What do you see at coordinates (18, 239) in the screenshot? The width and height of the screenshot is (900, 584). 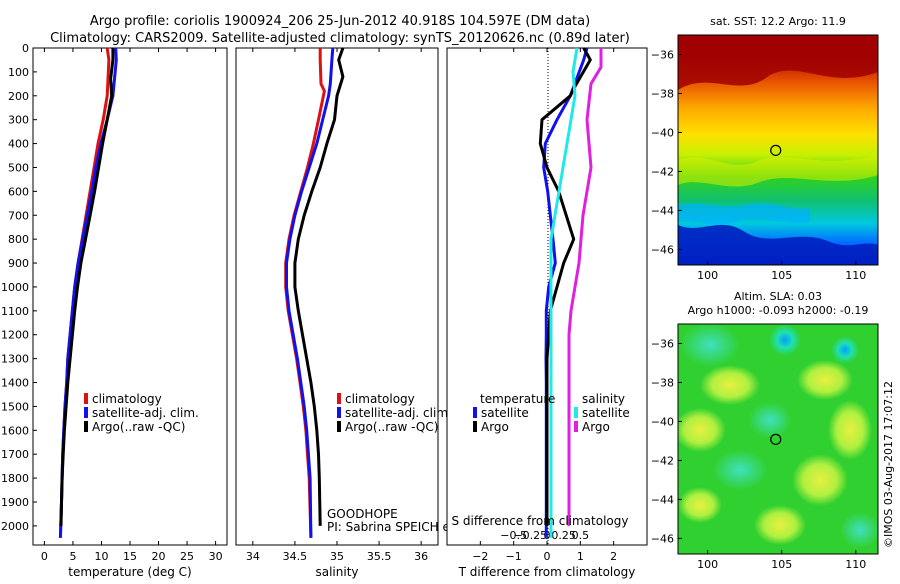 I see `depth-tick-label: 800` at bounding box center [18, 239].